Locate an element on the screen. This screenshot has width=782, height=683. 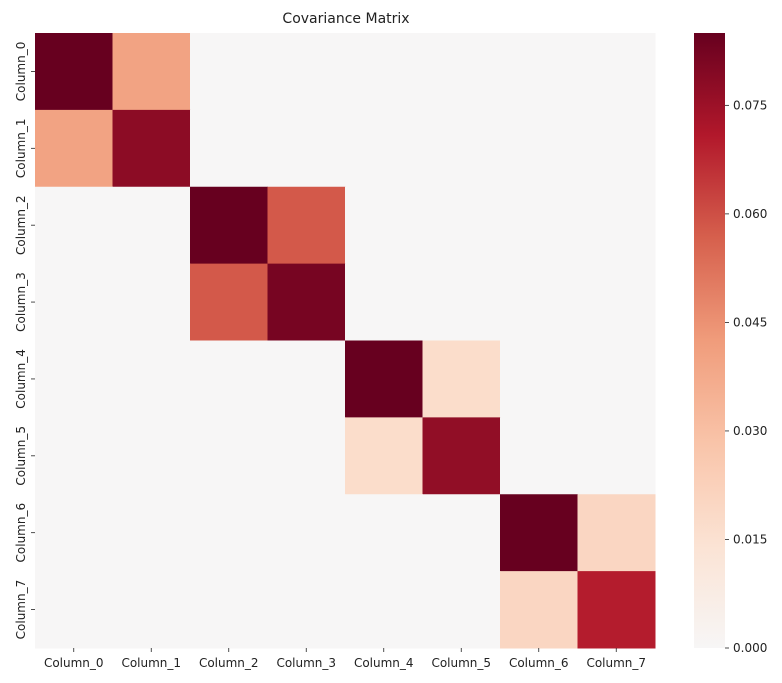
heatmap-cell-r1-c2 is located at coordinates (229, 148).